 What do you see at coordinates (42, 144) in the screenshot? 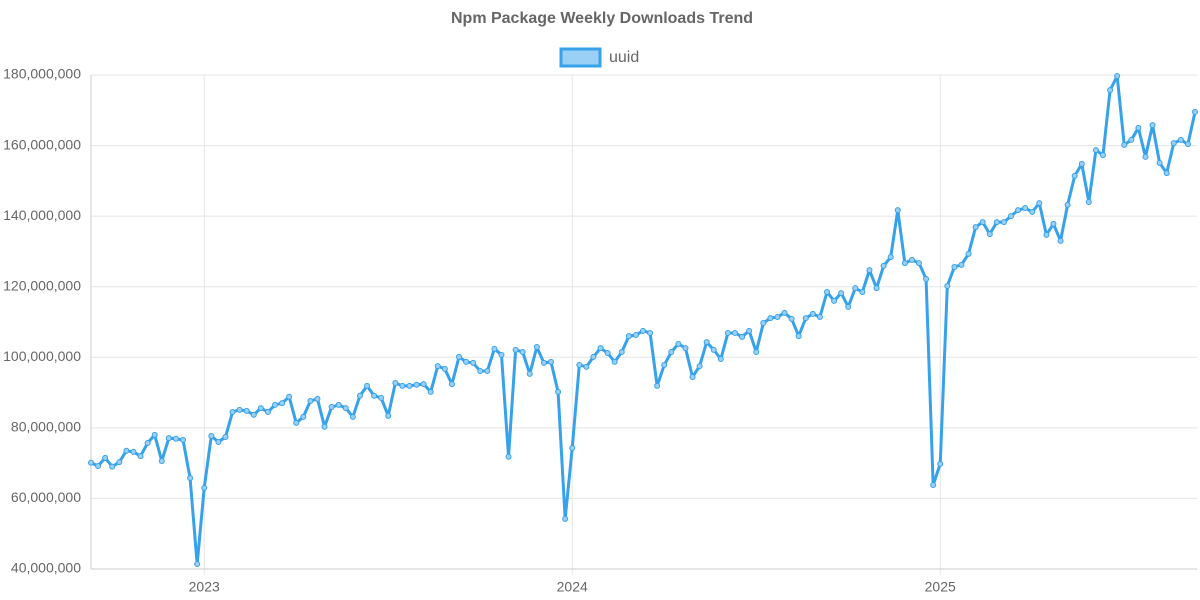
I see `y-tick-label: 160,000,000` at bounding box center [42, 144].